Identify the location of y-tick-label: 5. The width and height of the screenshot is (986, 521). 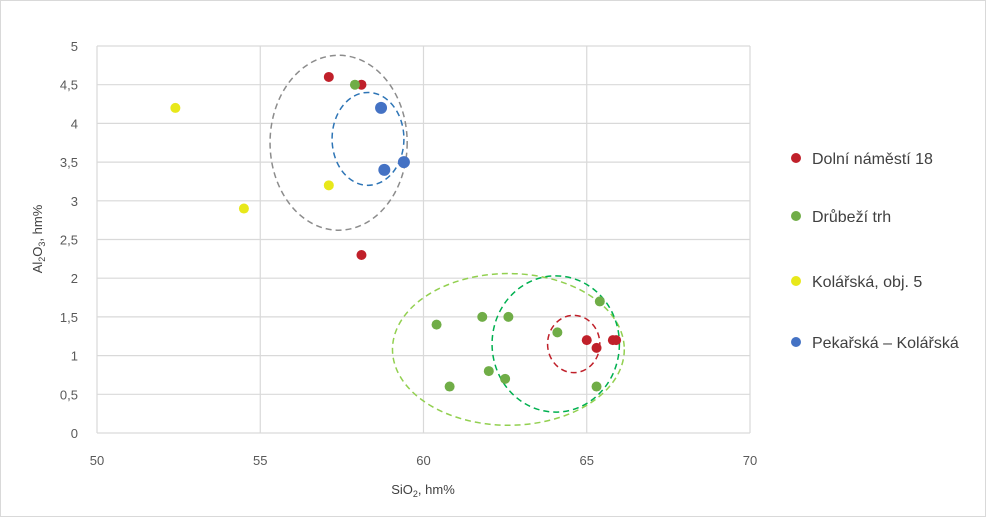
(74, 46).